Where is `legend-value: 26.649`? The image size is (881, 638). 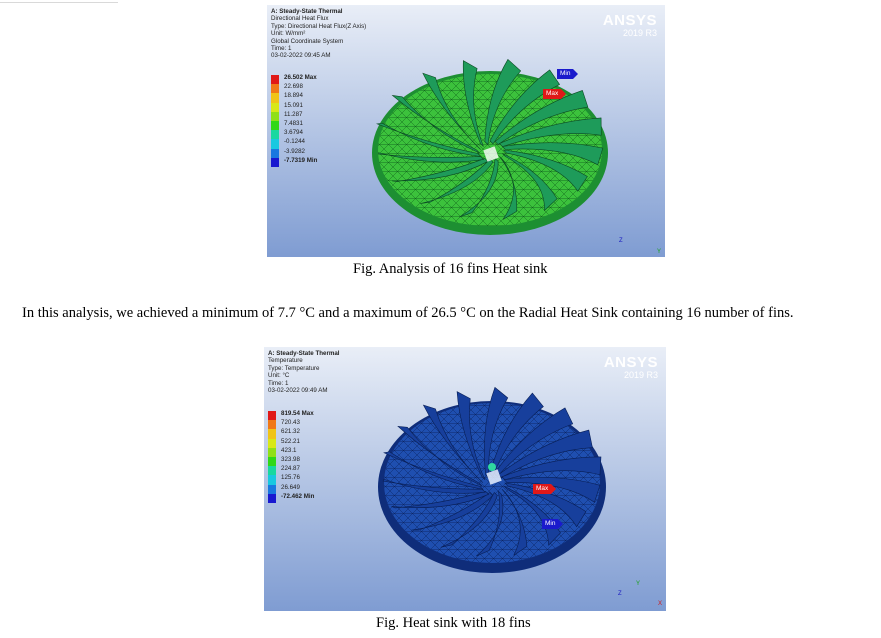
legend-value: 26.649 is located at coordinates (290, 487).